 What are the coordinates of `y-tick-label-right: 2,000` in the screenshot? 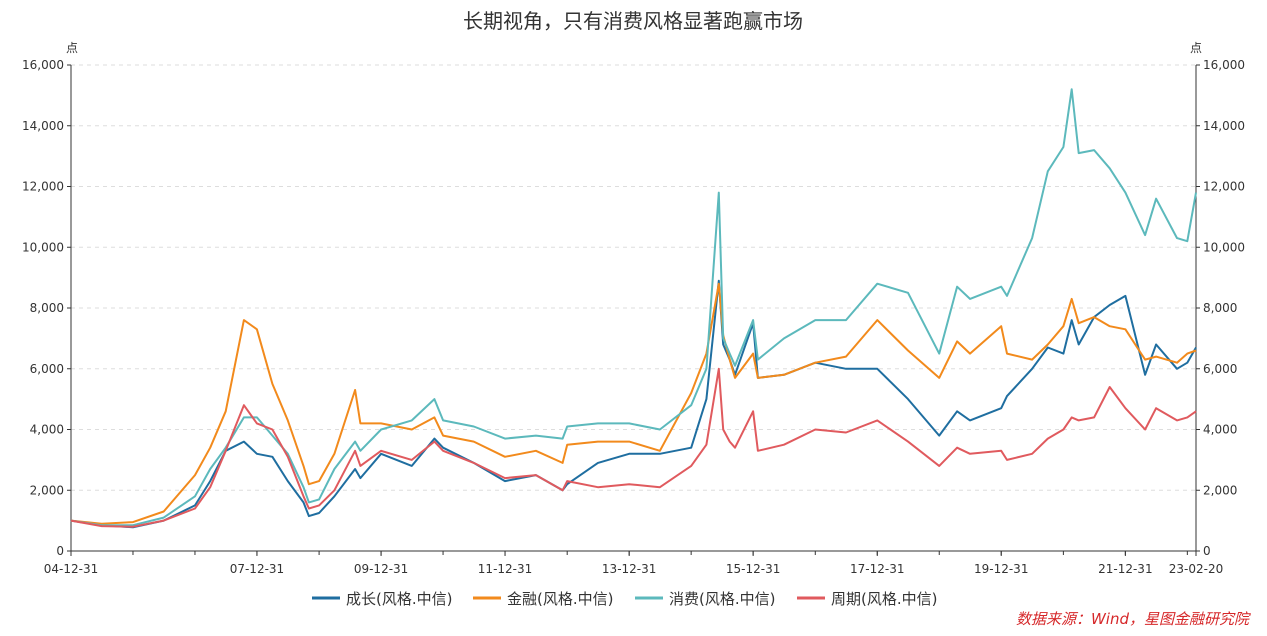 It's located at (1220, 490).